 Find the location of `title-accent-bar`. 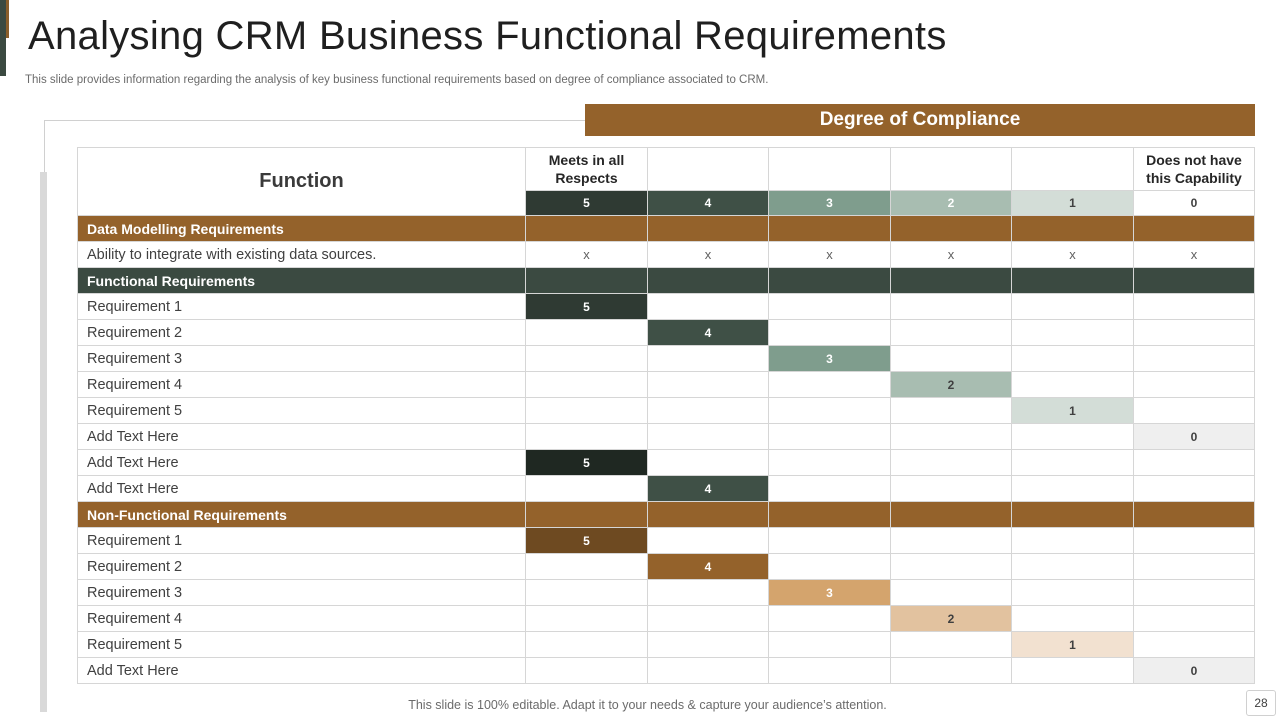

title-accent-bar is located at coordinates (4, 38).